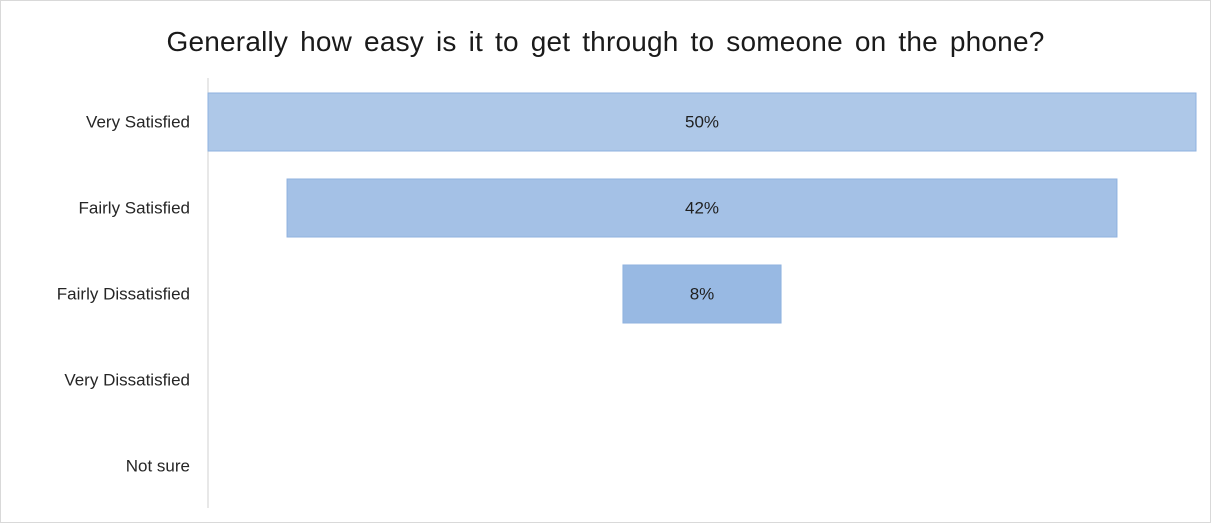  I want to click on category-label: Fairly Satisfied, so click(134, 208).